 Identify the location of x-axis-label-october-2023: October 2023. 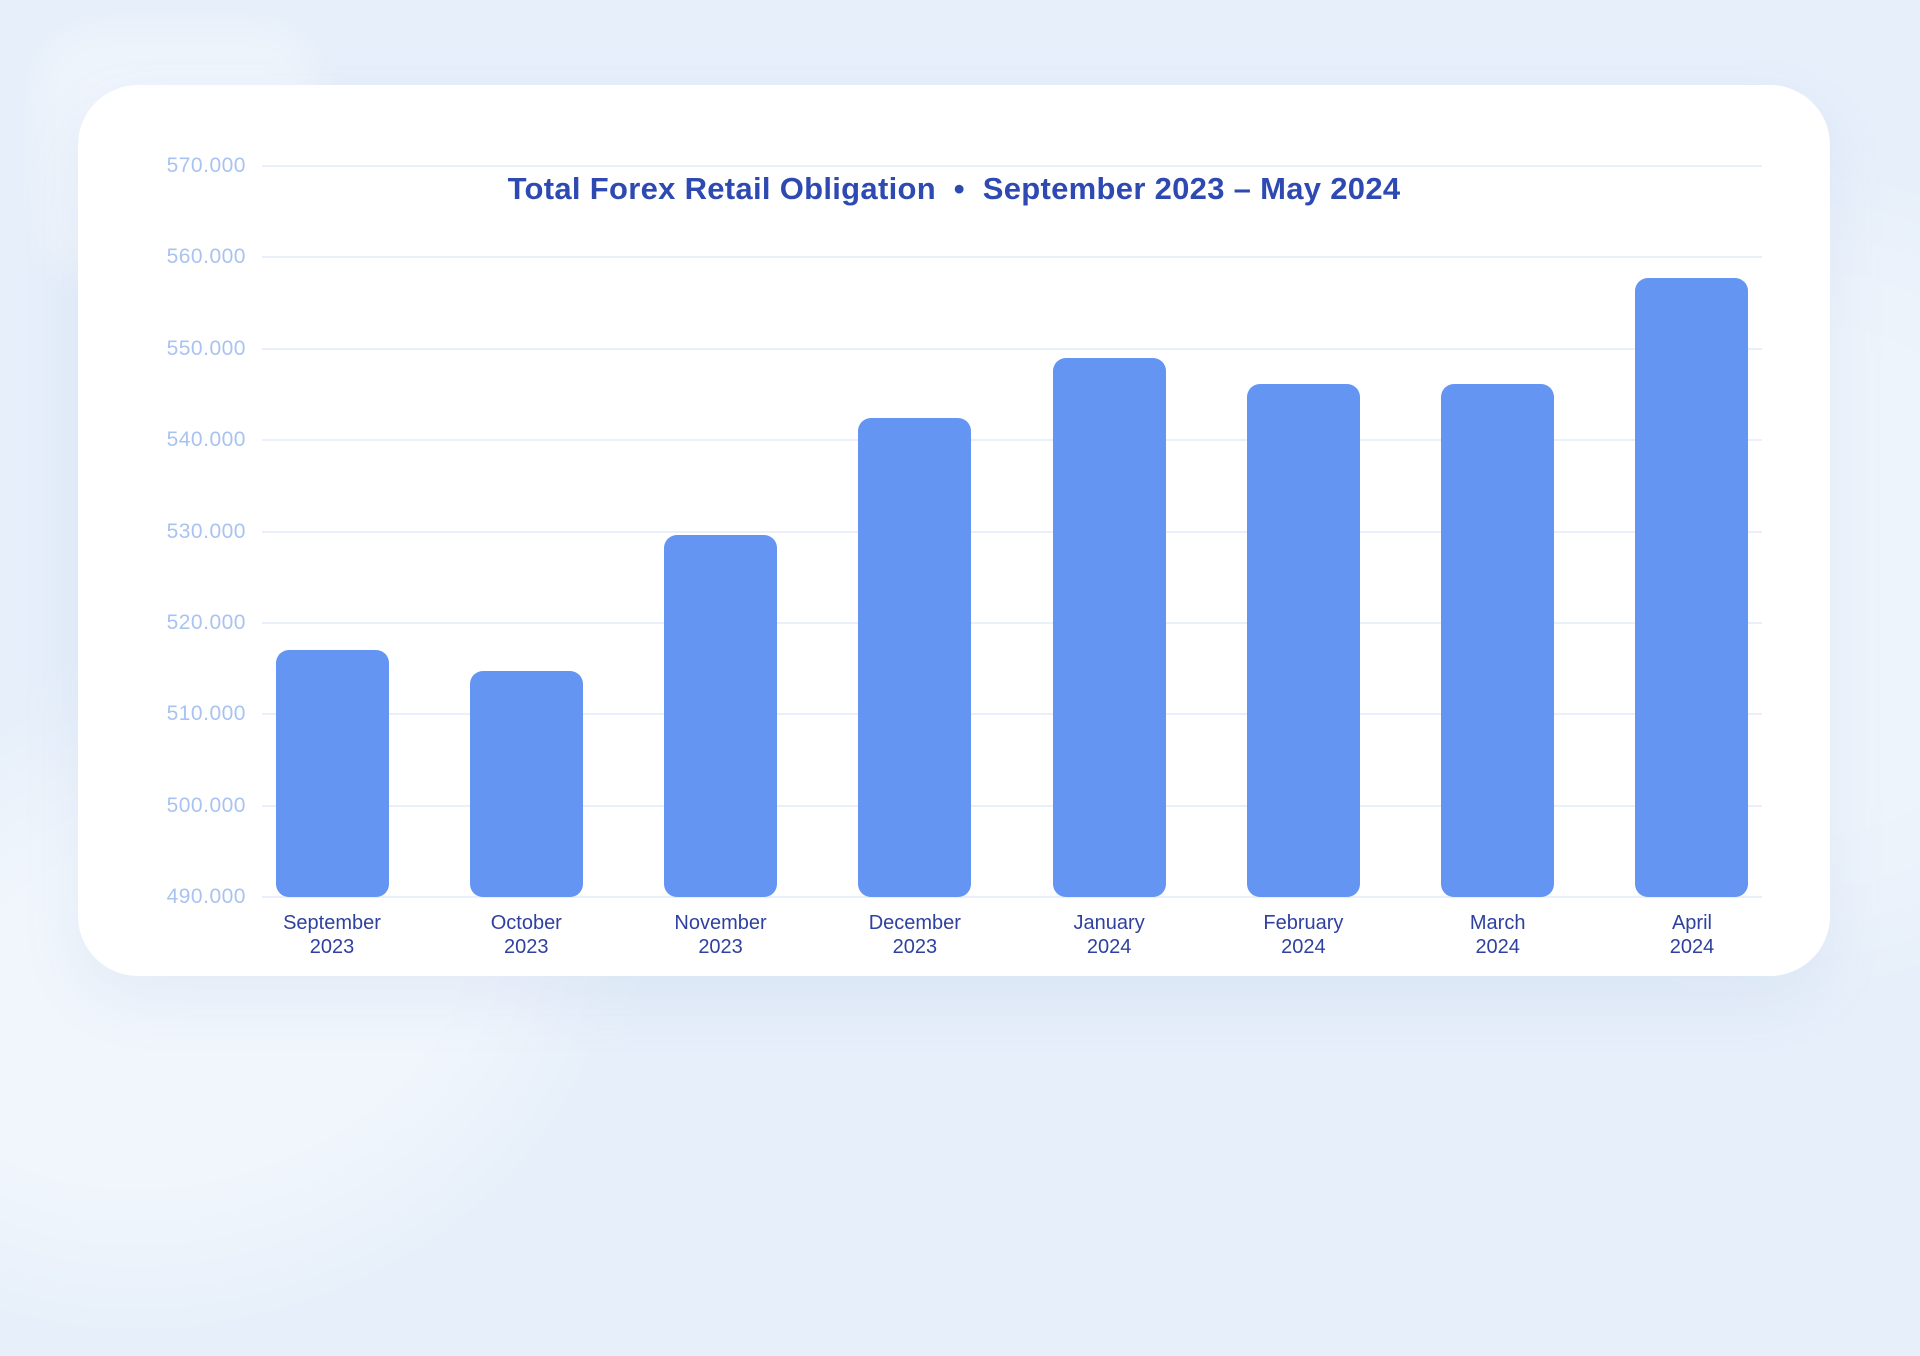
(526, 935).